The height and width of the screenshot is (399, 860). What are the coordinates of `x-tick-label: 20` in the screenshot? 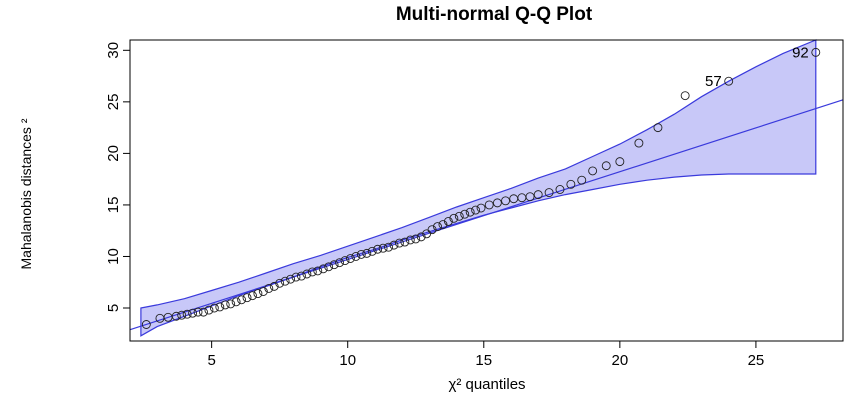 It's located at (620, 360).